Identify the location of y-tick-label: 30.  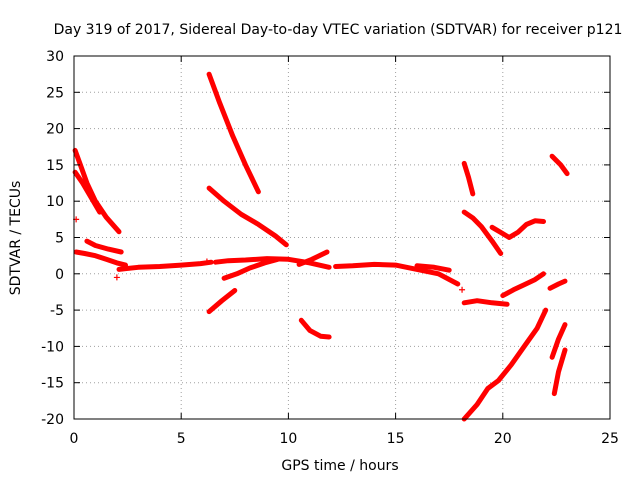
(55, 57).